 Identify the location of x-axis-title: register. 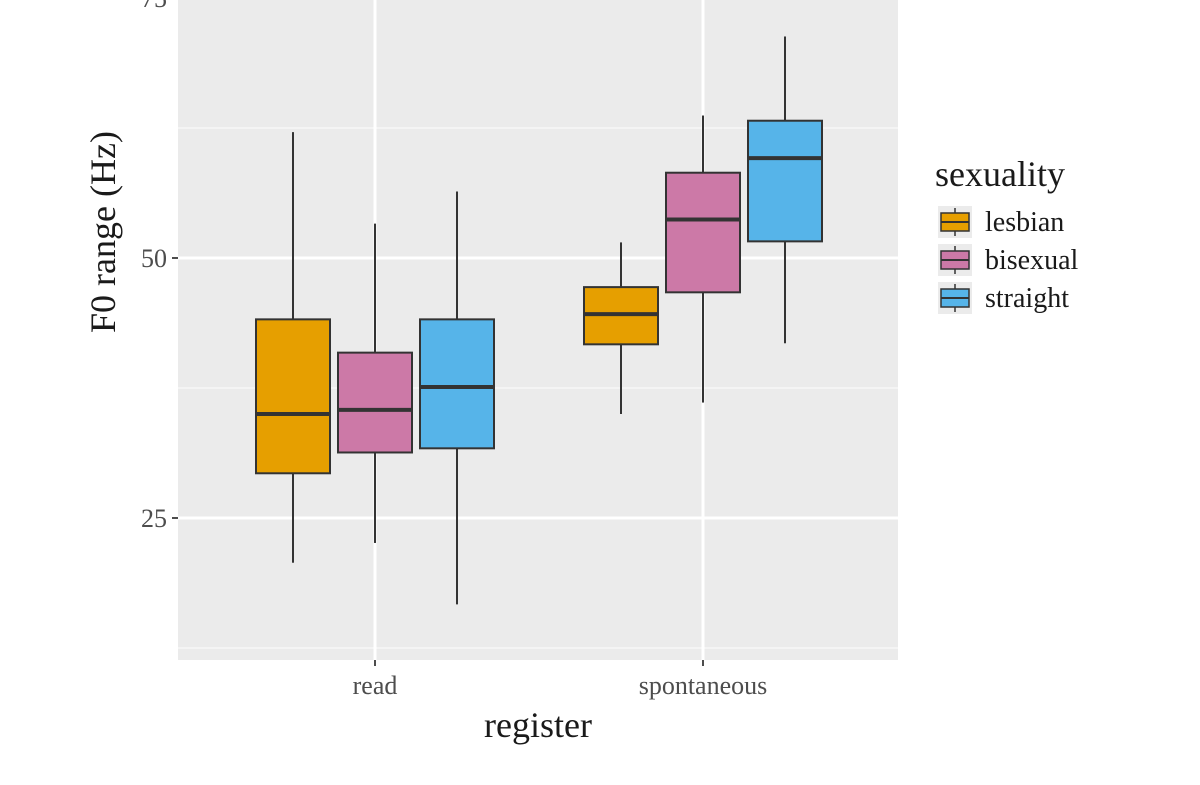
(538, 725).